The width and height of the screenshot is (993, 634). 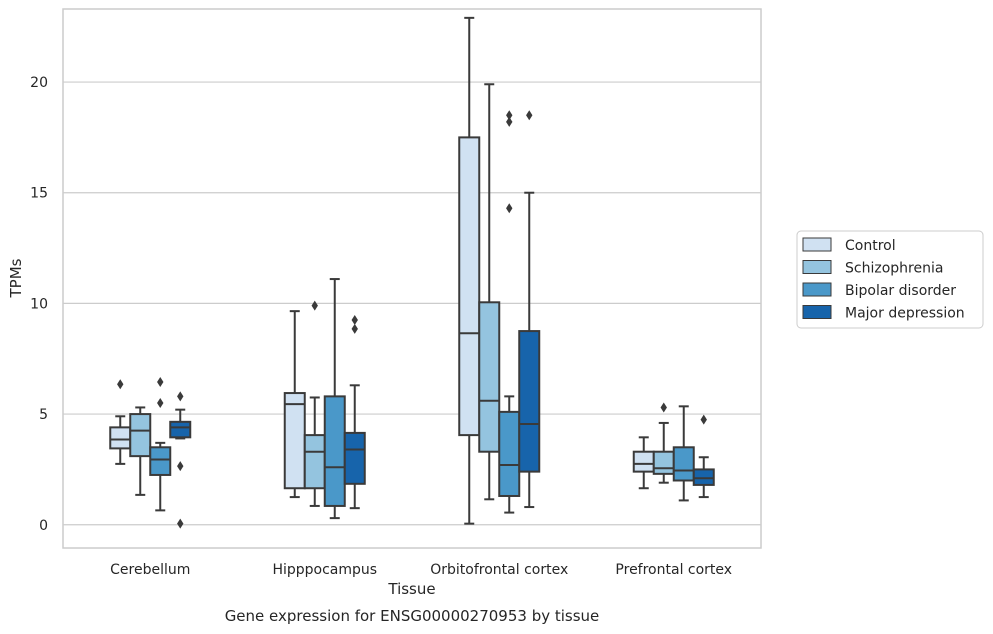 I want to click on x-tick-label: Orbitofrontal cortex, so click(x=499, y=570).